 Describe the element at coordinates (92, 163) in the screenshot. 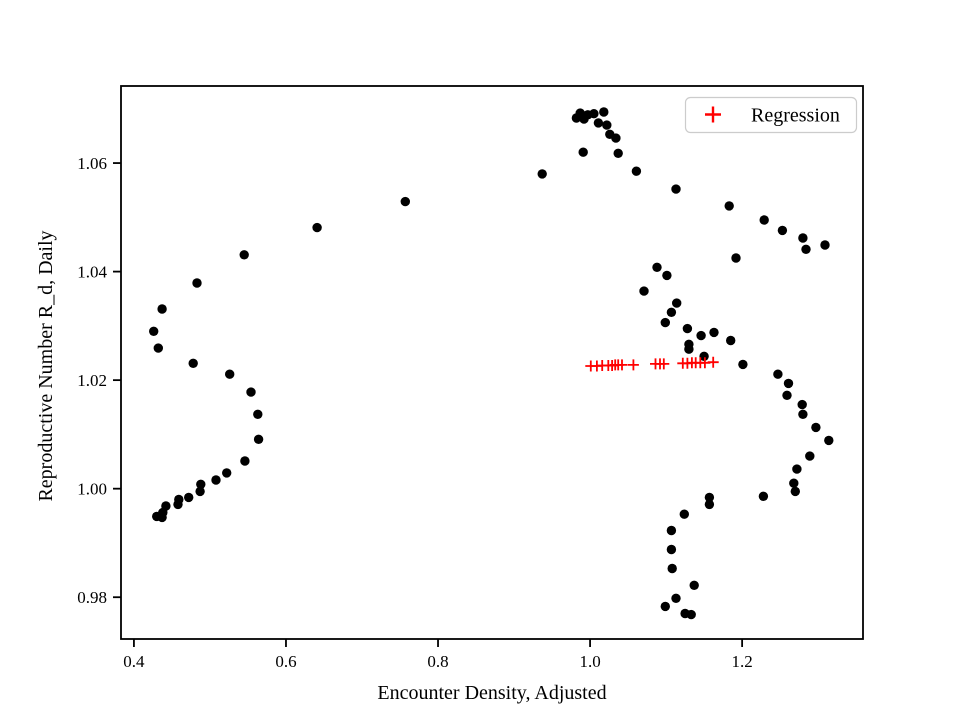

I see `y-tick-label: 1.06` at that location.